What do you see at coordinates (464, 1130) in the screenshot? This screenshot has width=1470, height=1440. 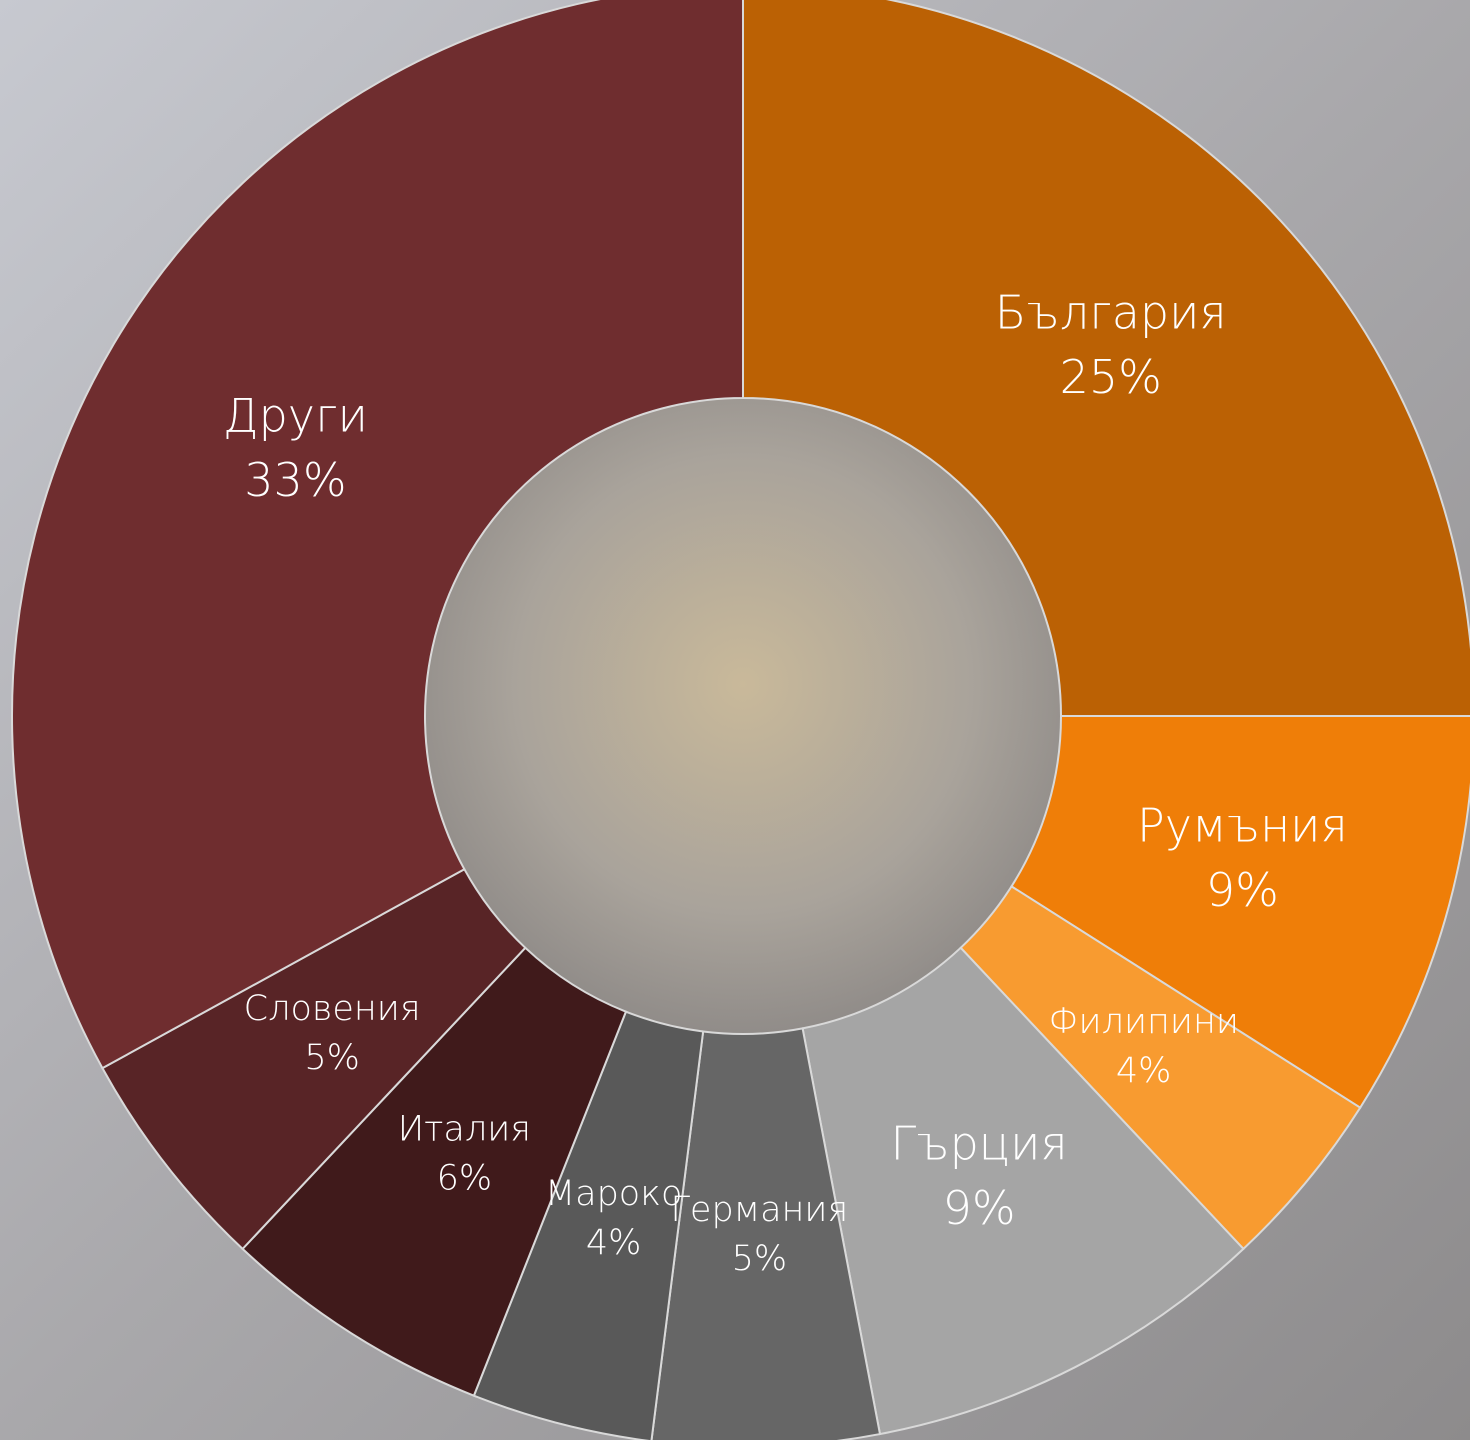 I see `slice-label: Италия` at bounding box center [464, 1130].